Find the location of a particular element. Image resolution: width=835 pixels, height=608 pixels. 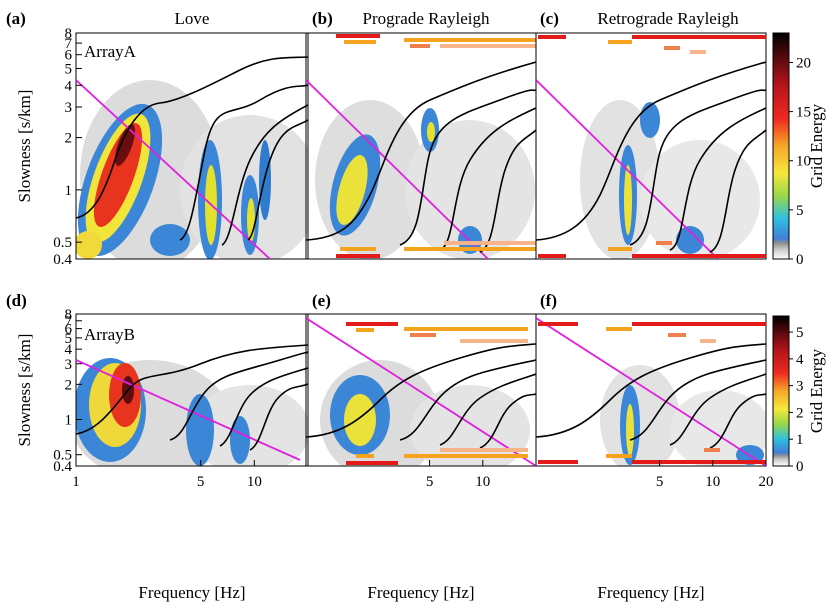

array-limit-line-b is located at coordinates (397, 169).